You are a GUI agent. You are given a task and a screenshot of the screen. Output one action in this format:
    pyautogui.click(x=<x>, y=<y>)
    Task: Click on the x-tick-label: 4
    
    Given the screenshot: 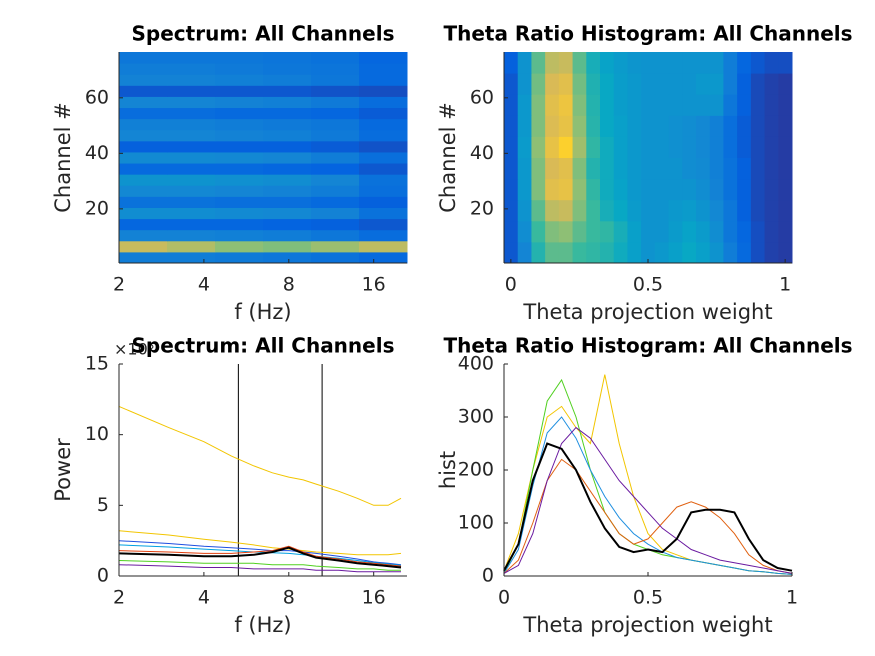 What is the action you would take?
    pyautogui.click(x=204, y=285)
    